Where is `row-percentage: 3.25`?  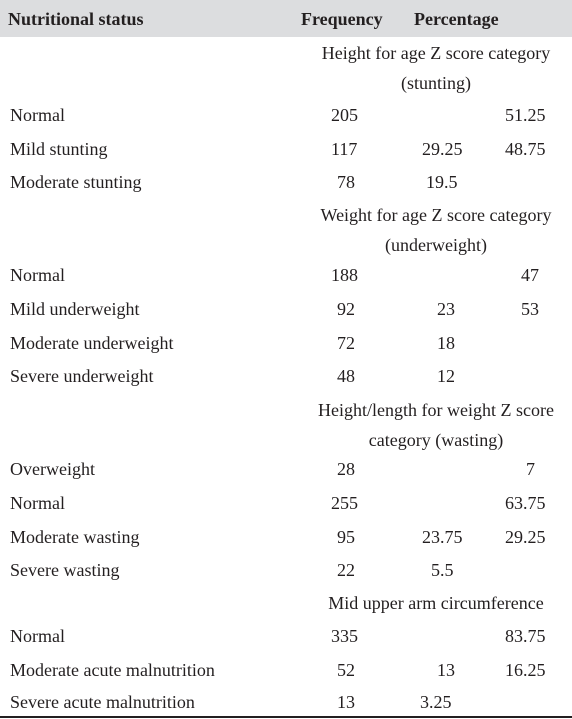 row-percentage: 3.25 is located at coordinates (436, 702).